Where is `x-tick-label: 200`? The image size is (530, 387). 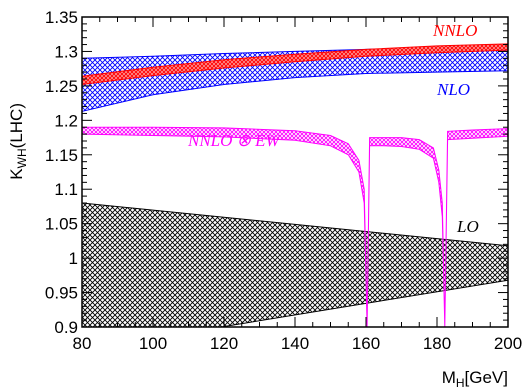
x-tick-label: 200 is located at coordinates (508, 343).